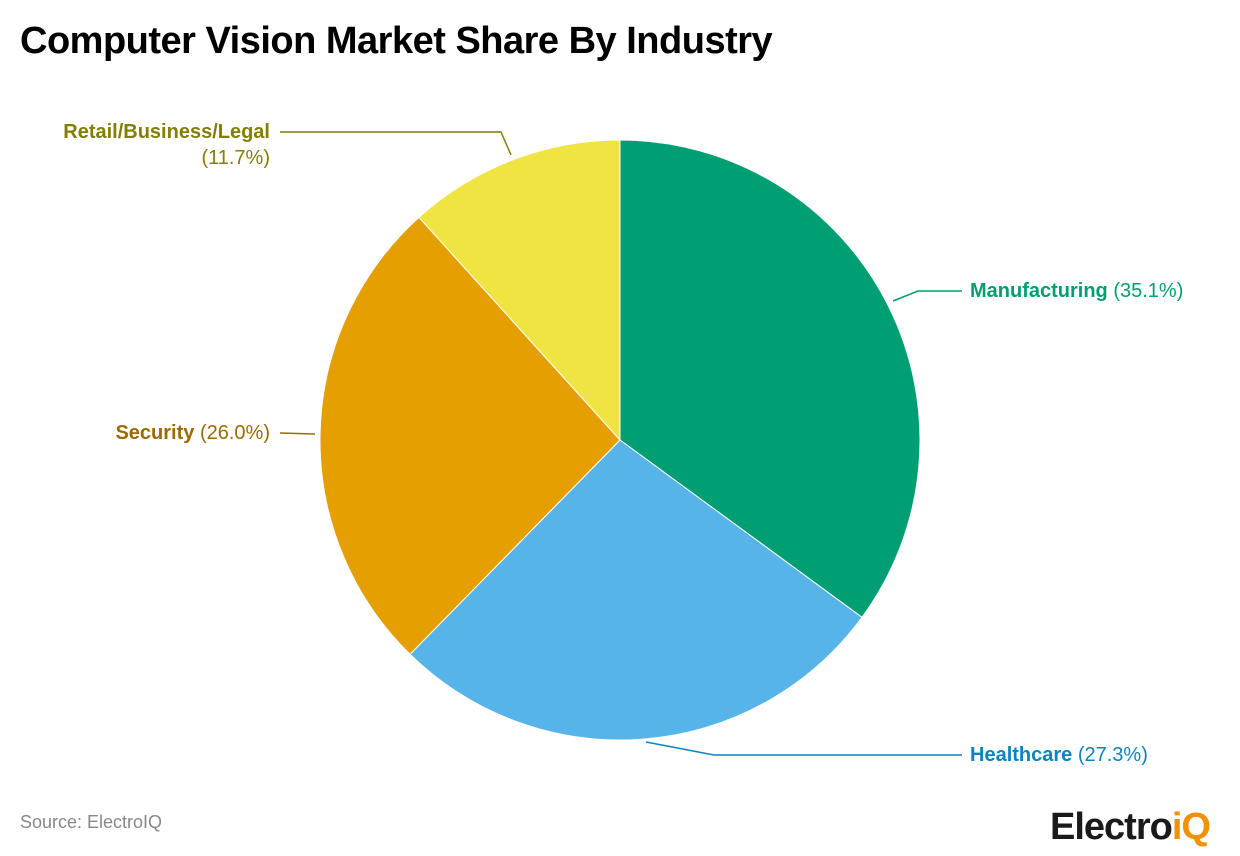 The height and width of the screenshot is (856, 1240). I want to click on leader-manufacturing, so click(927, 296).